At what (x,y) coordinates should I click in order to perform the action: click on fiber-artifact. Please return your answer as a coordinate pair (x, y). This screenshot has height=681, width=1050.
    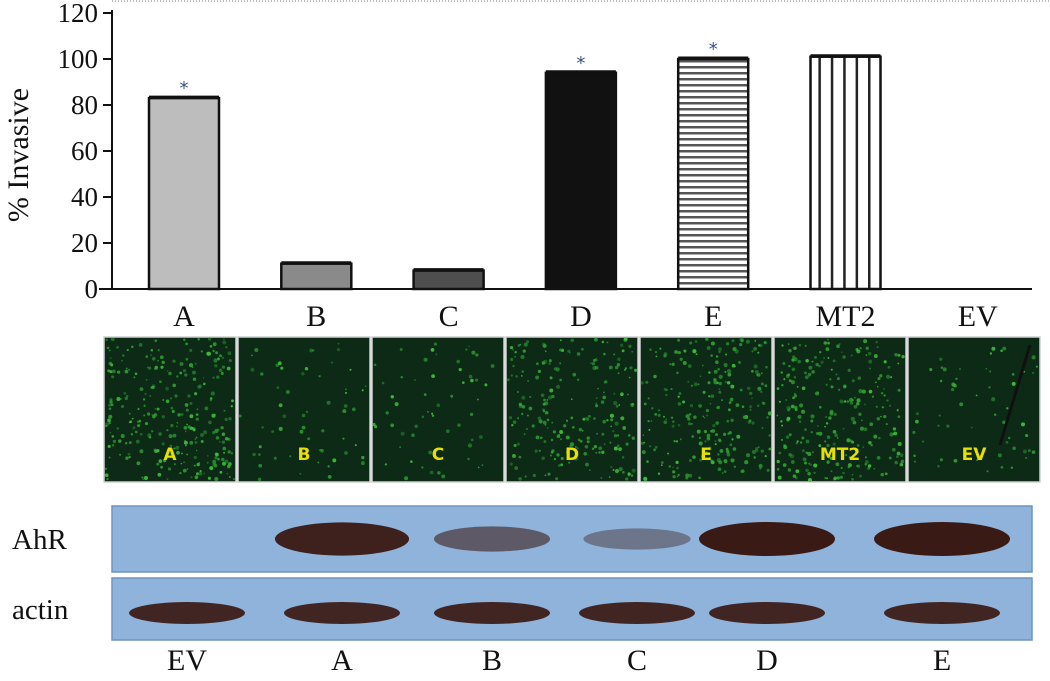
    Looking at the image, I should click on (1015, 395).